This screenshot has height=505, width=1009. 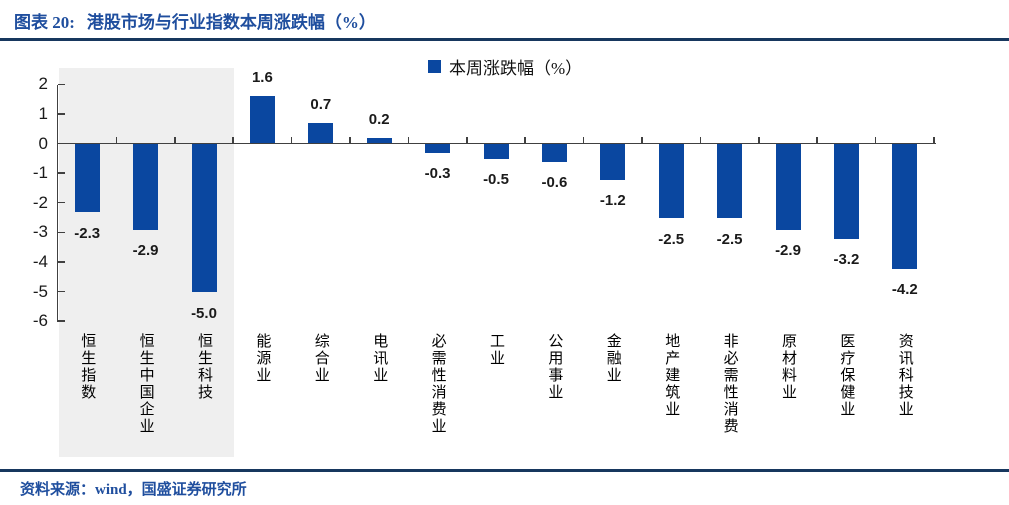 I want to click on category-label: 地产建筑业, so click(x=671, y=375).